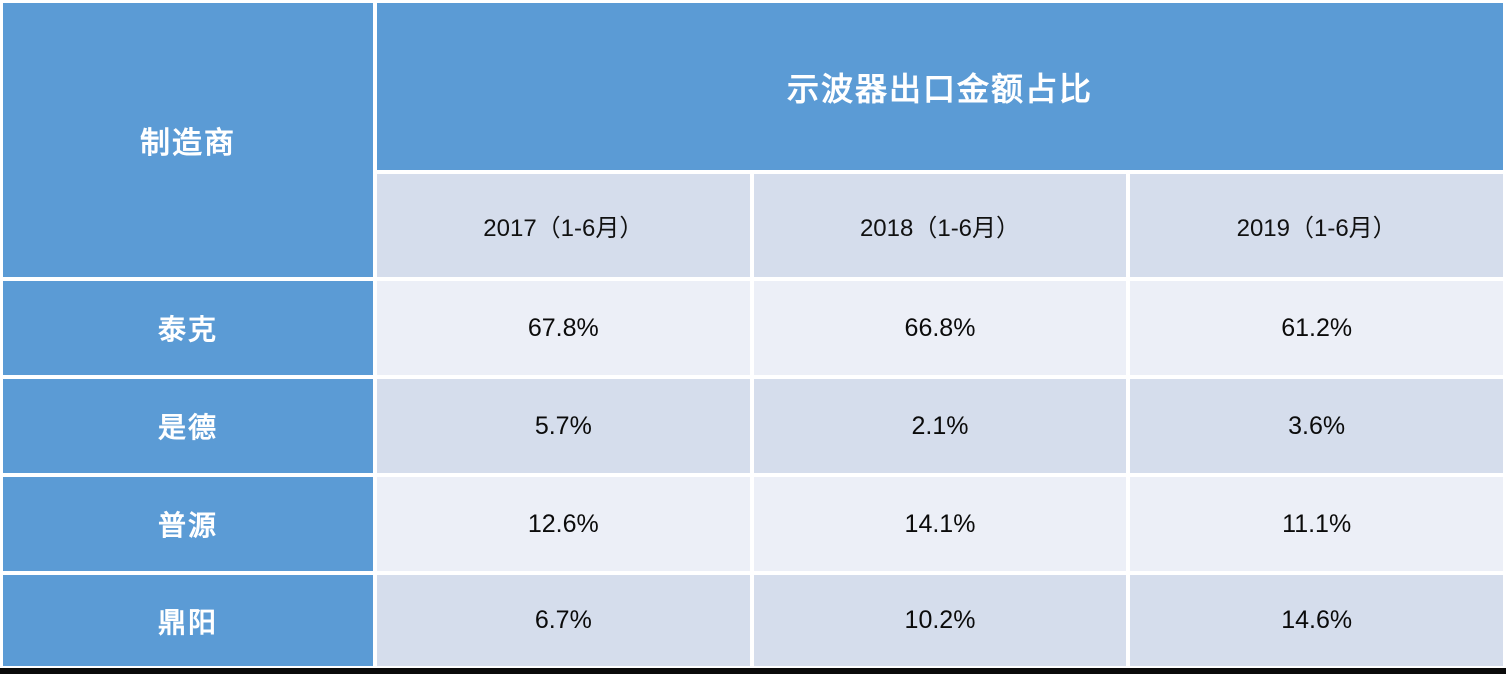  I want to click on value-keysight-2018: 2.1%, so click(940, 426).